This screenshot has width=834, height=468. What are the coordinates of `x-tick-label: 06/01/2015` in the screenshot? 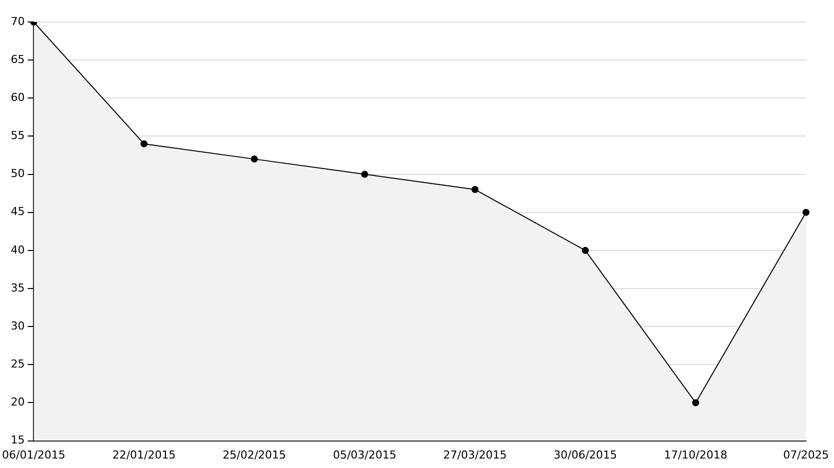 It's located at (34, 455).